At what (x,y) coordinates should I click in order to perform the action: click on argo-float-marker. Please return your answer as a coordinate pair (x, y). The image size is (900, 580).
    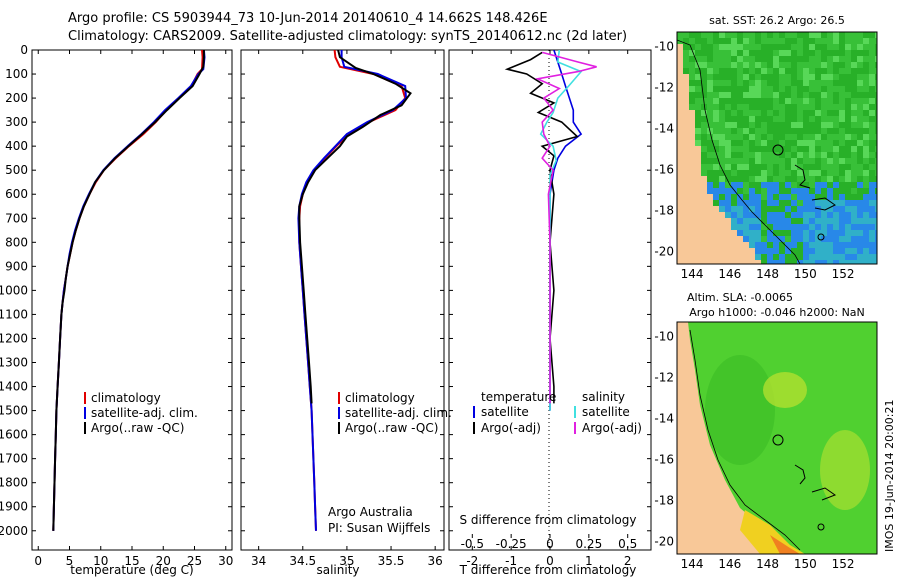
    Looking at the image, I should click on (778, 440).